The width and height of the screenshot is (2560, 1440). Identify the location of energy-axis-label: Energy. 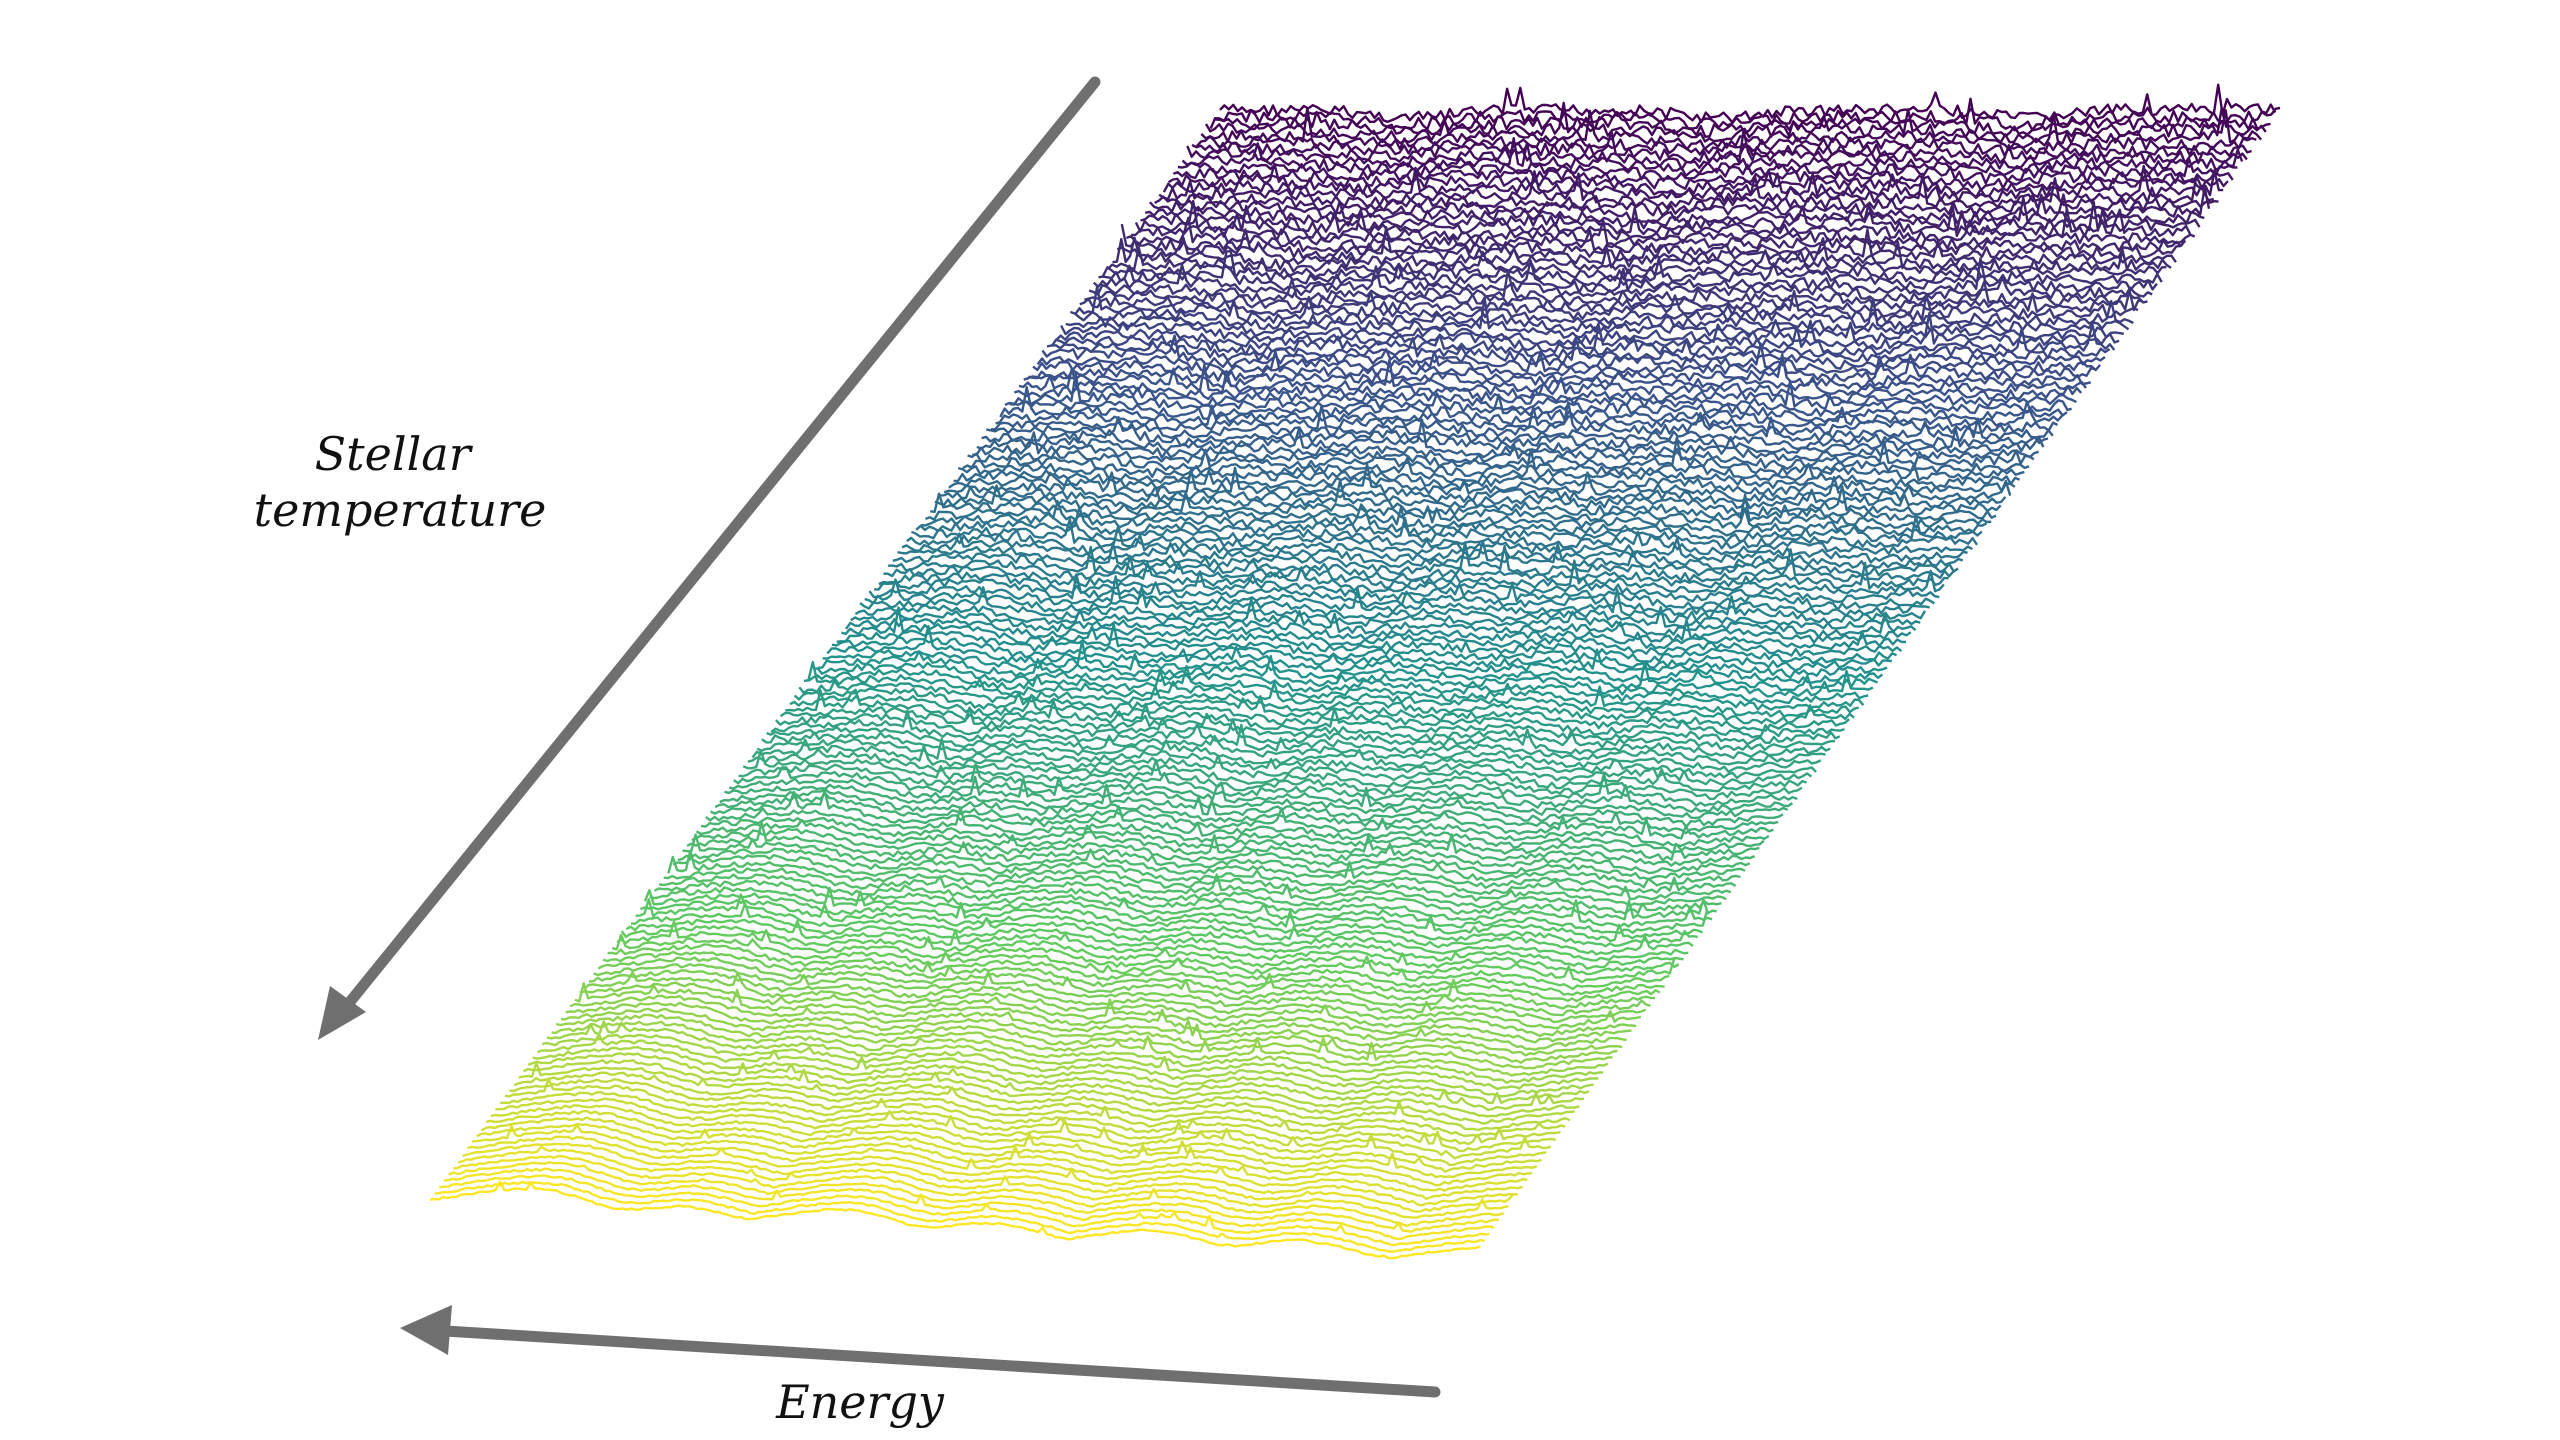
(860, 1402).